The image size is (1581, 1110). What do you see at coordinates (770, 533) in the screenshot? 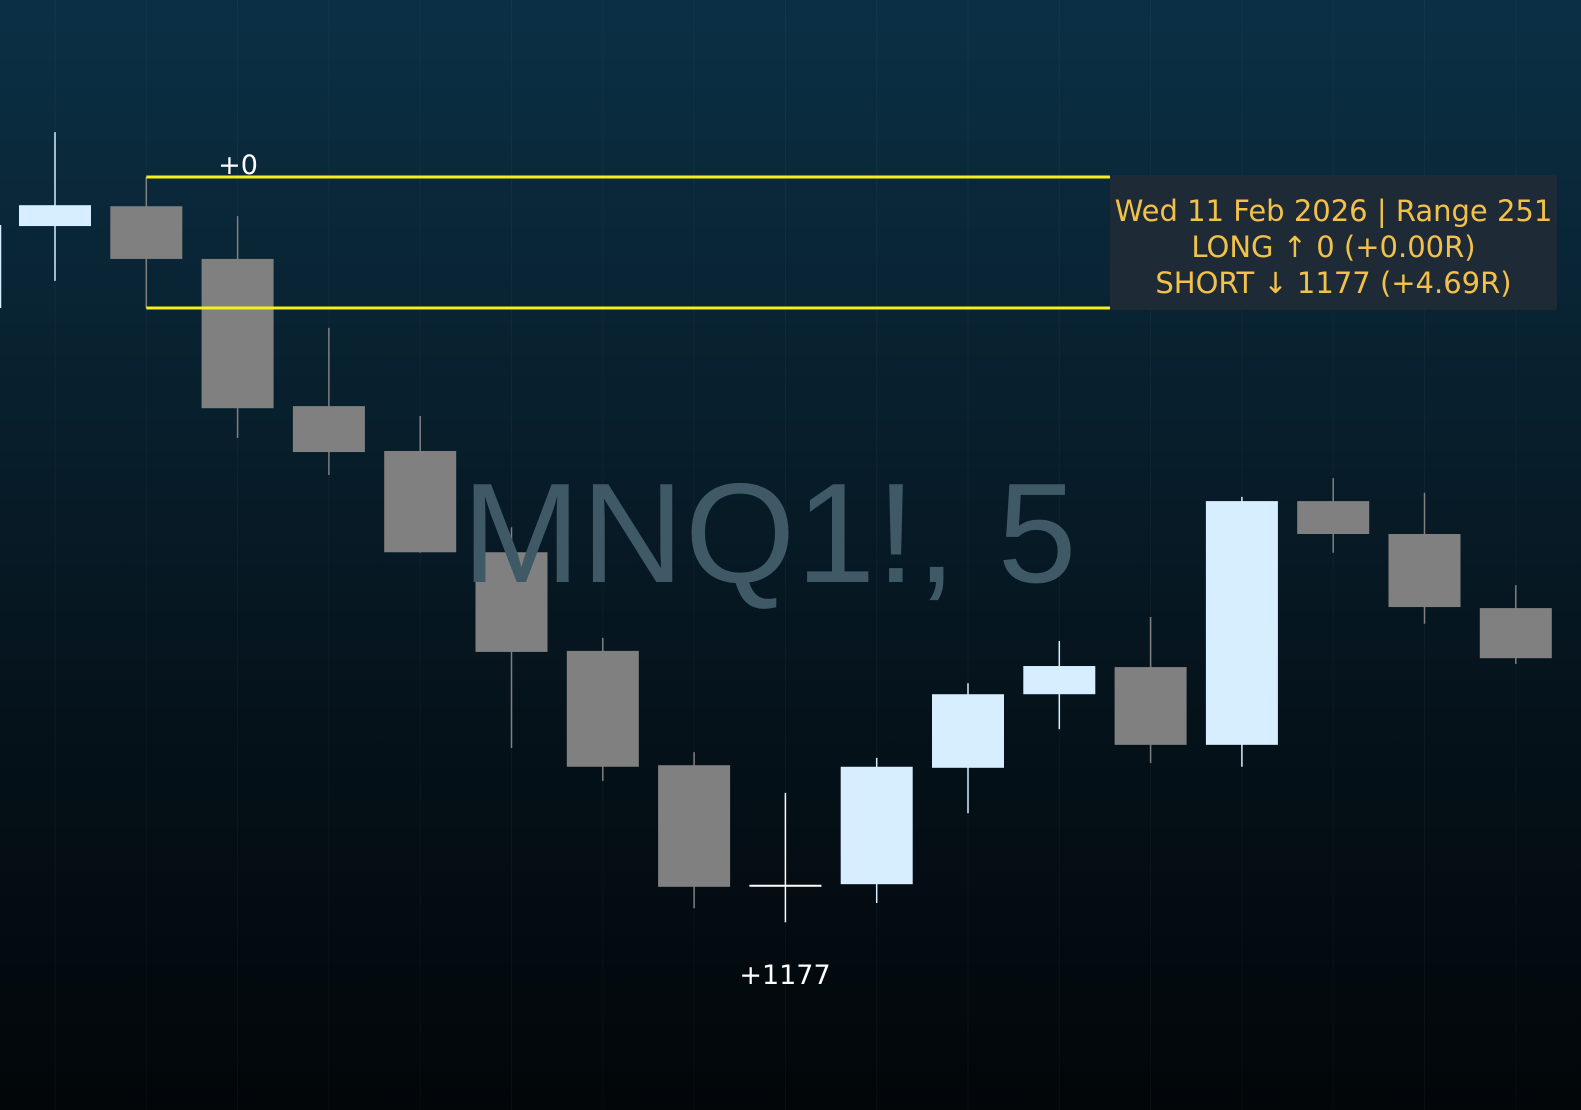
I see `symbol-watermark: MNQ1!, 5` at bounding box center [770, 533].